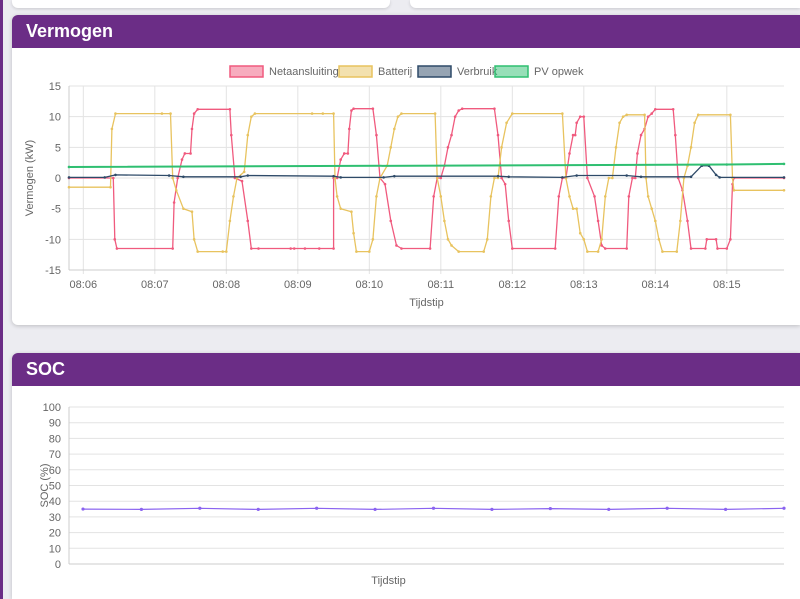  I want to click on x-tick-label: 08:07, so click(155, 285).